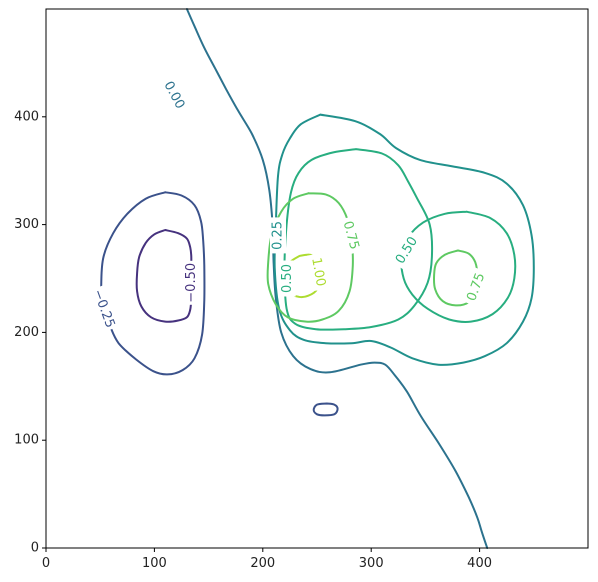  I want to click on x-axis: 0 100 200 300 400, so click(267, 559).